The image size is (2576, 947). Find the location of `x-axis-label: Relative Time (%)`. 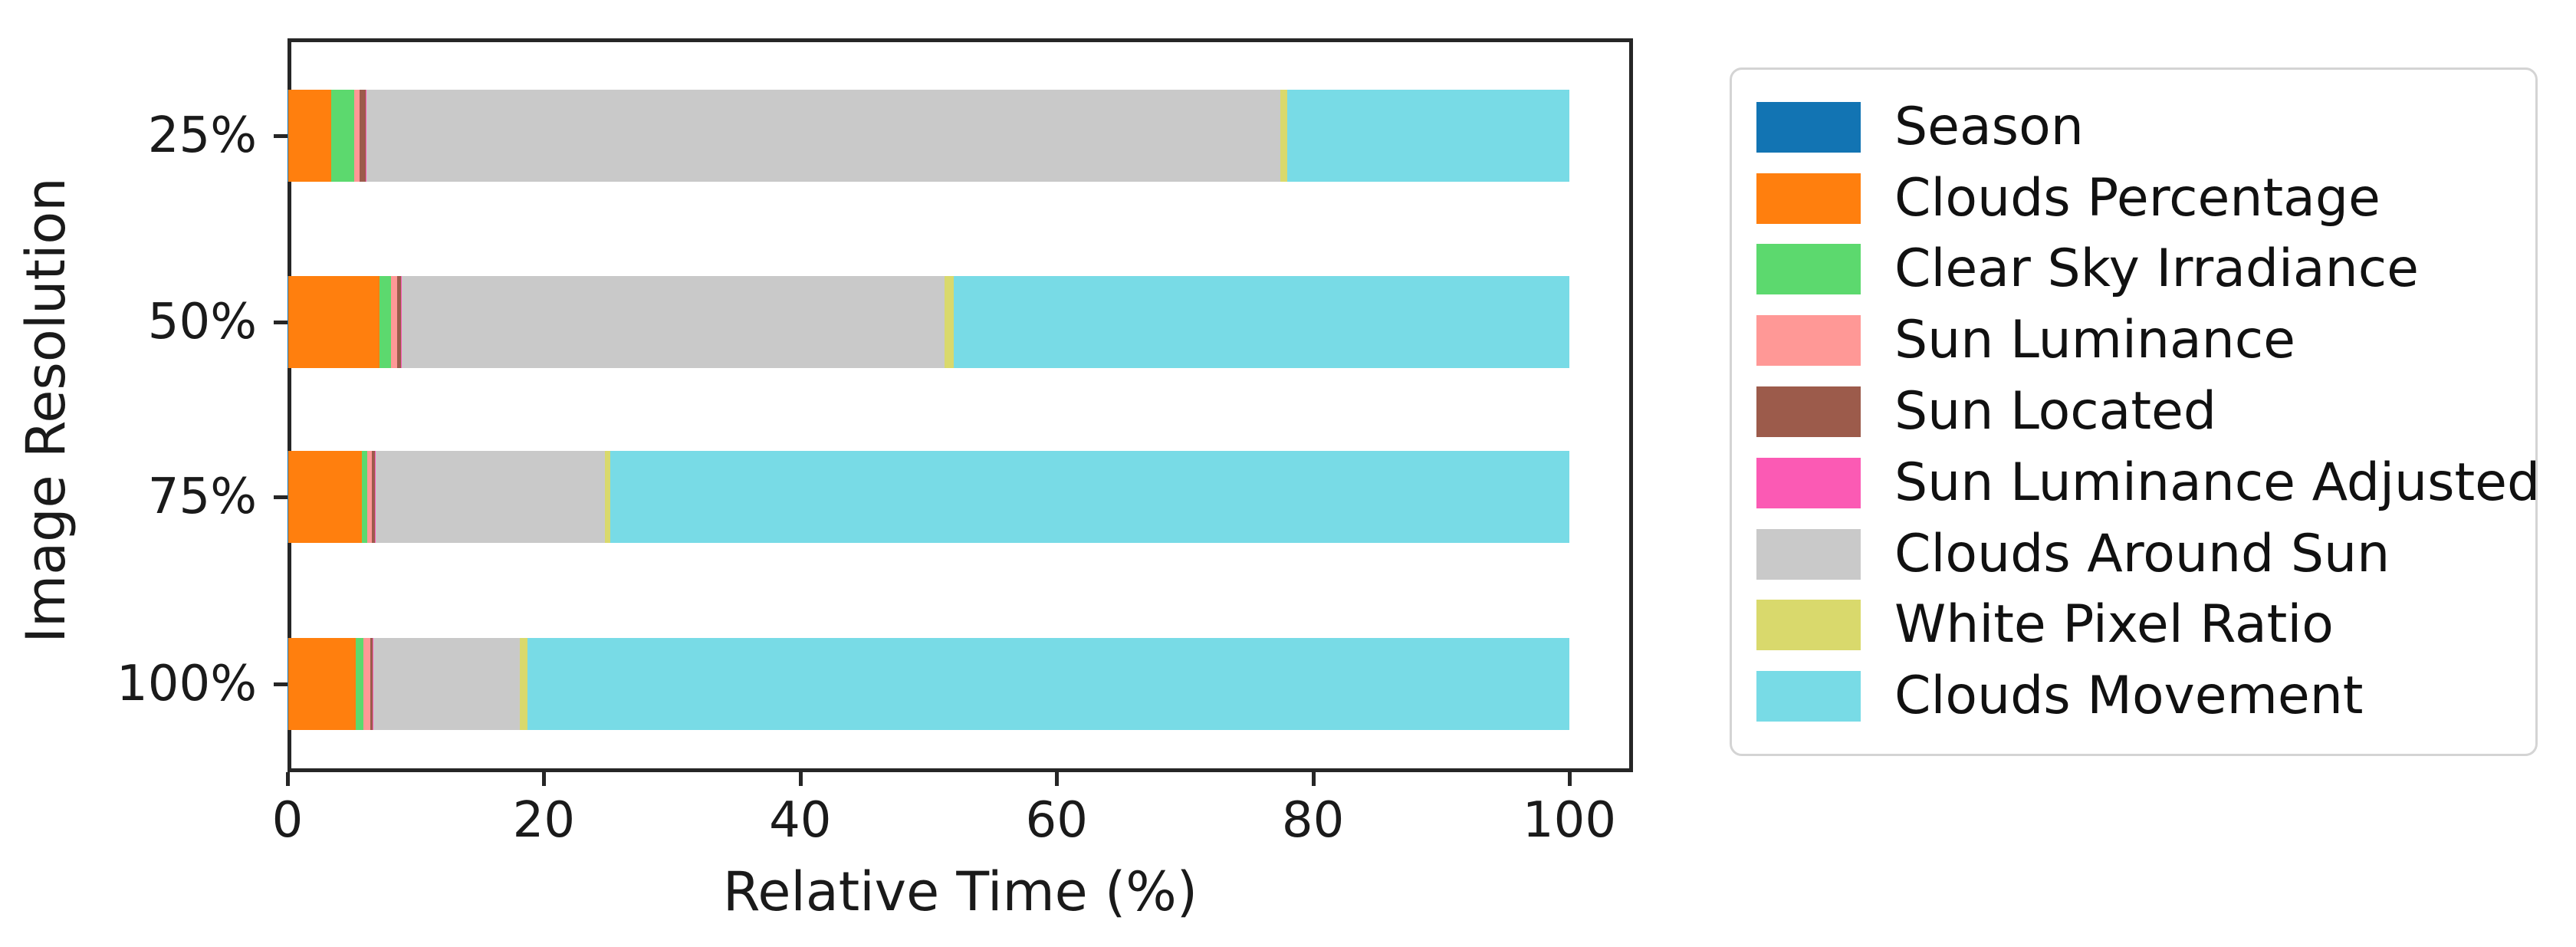

x-axis-label: Relative Time (%) is located at coordinates (960, 891).